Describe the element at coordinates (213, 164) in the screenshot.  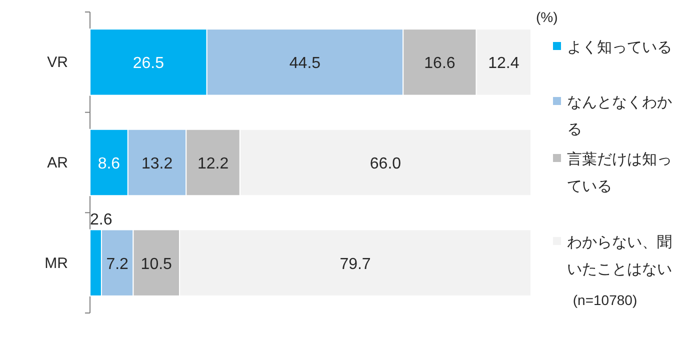
I see `data-label: 12.2` at that location.